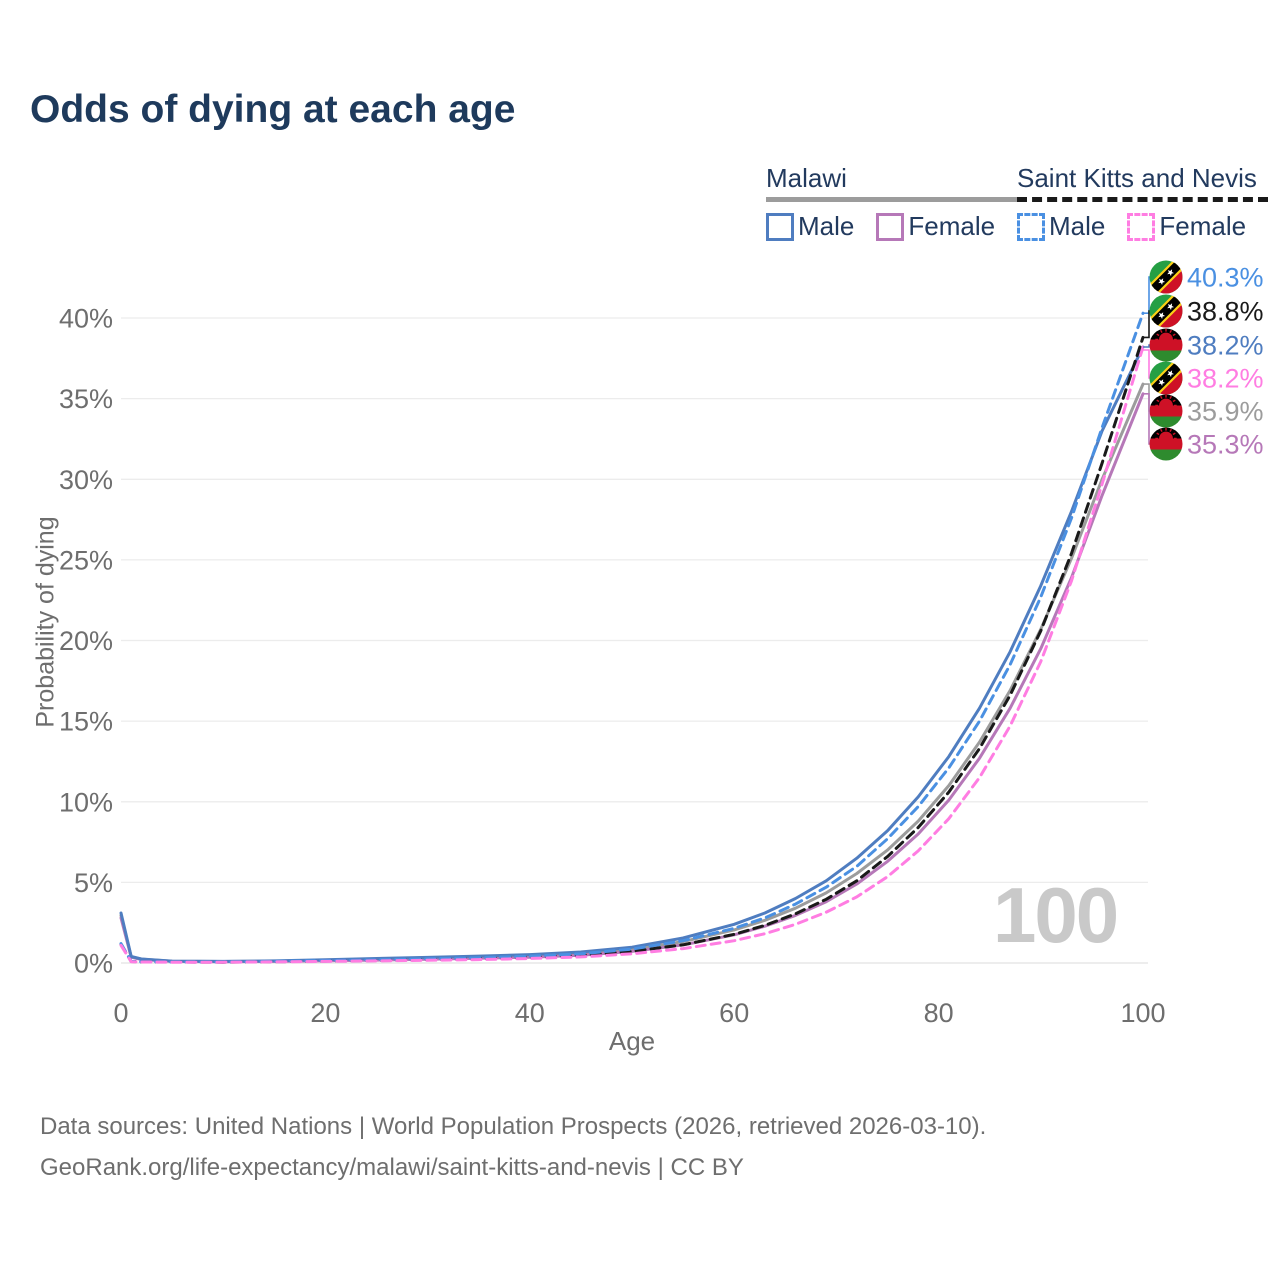 This screenshot has width=1280, height=1280. I want to click on x-tick-label-100: 100, so click(1142, 1013).